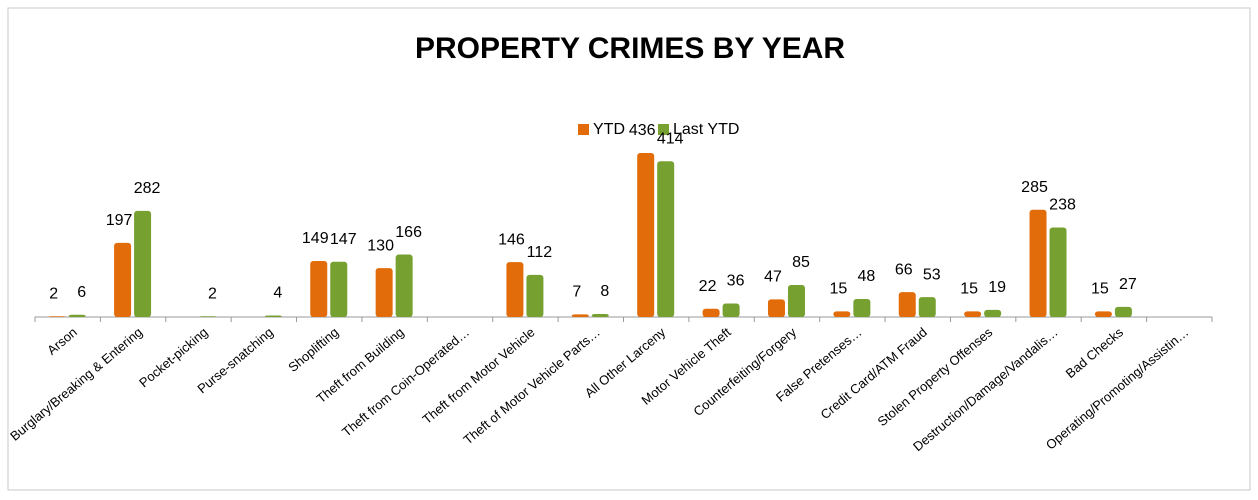 This screenshot has height=500, width=1258. I want to click on data-label: 27, so click(1128, 284).